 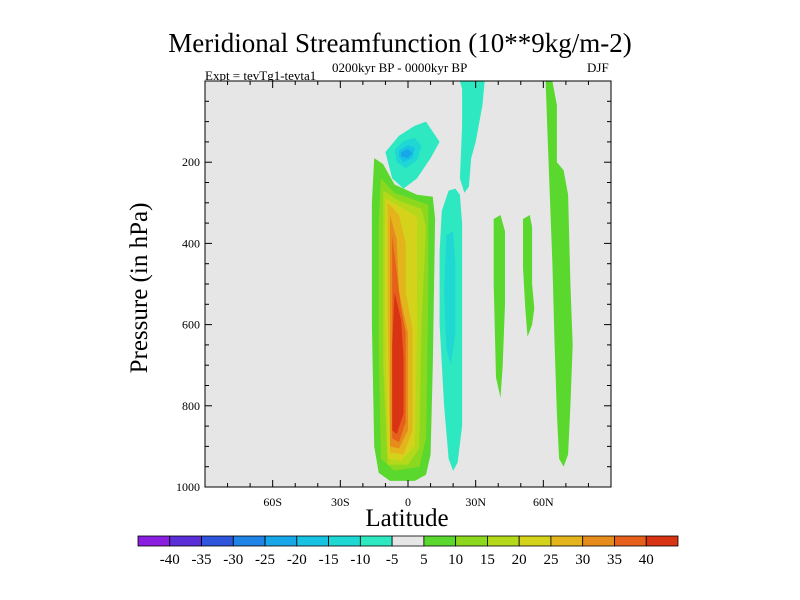 I want to click on midlat-positive-strip-b, so click(x=529, y=276).